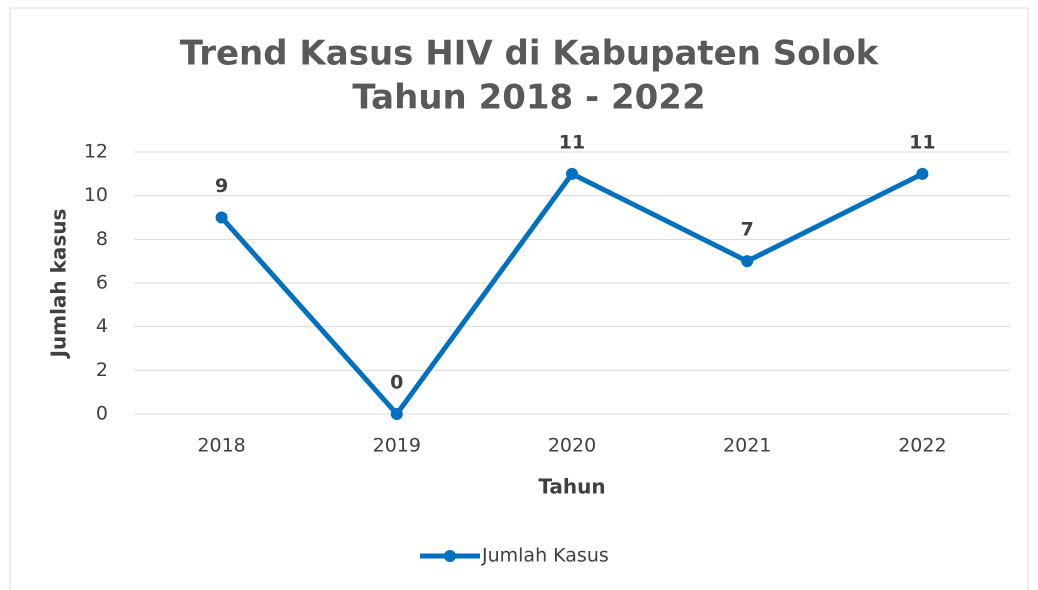 This screenshot has height=590, width=1038. I want to click on x-tick-label: 2022, so click(922, 446).